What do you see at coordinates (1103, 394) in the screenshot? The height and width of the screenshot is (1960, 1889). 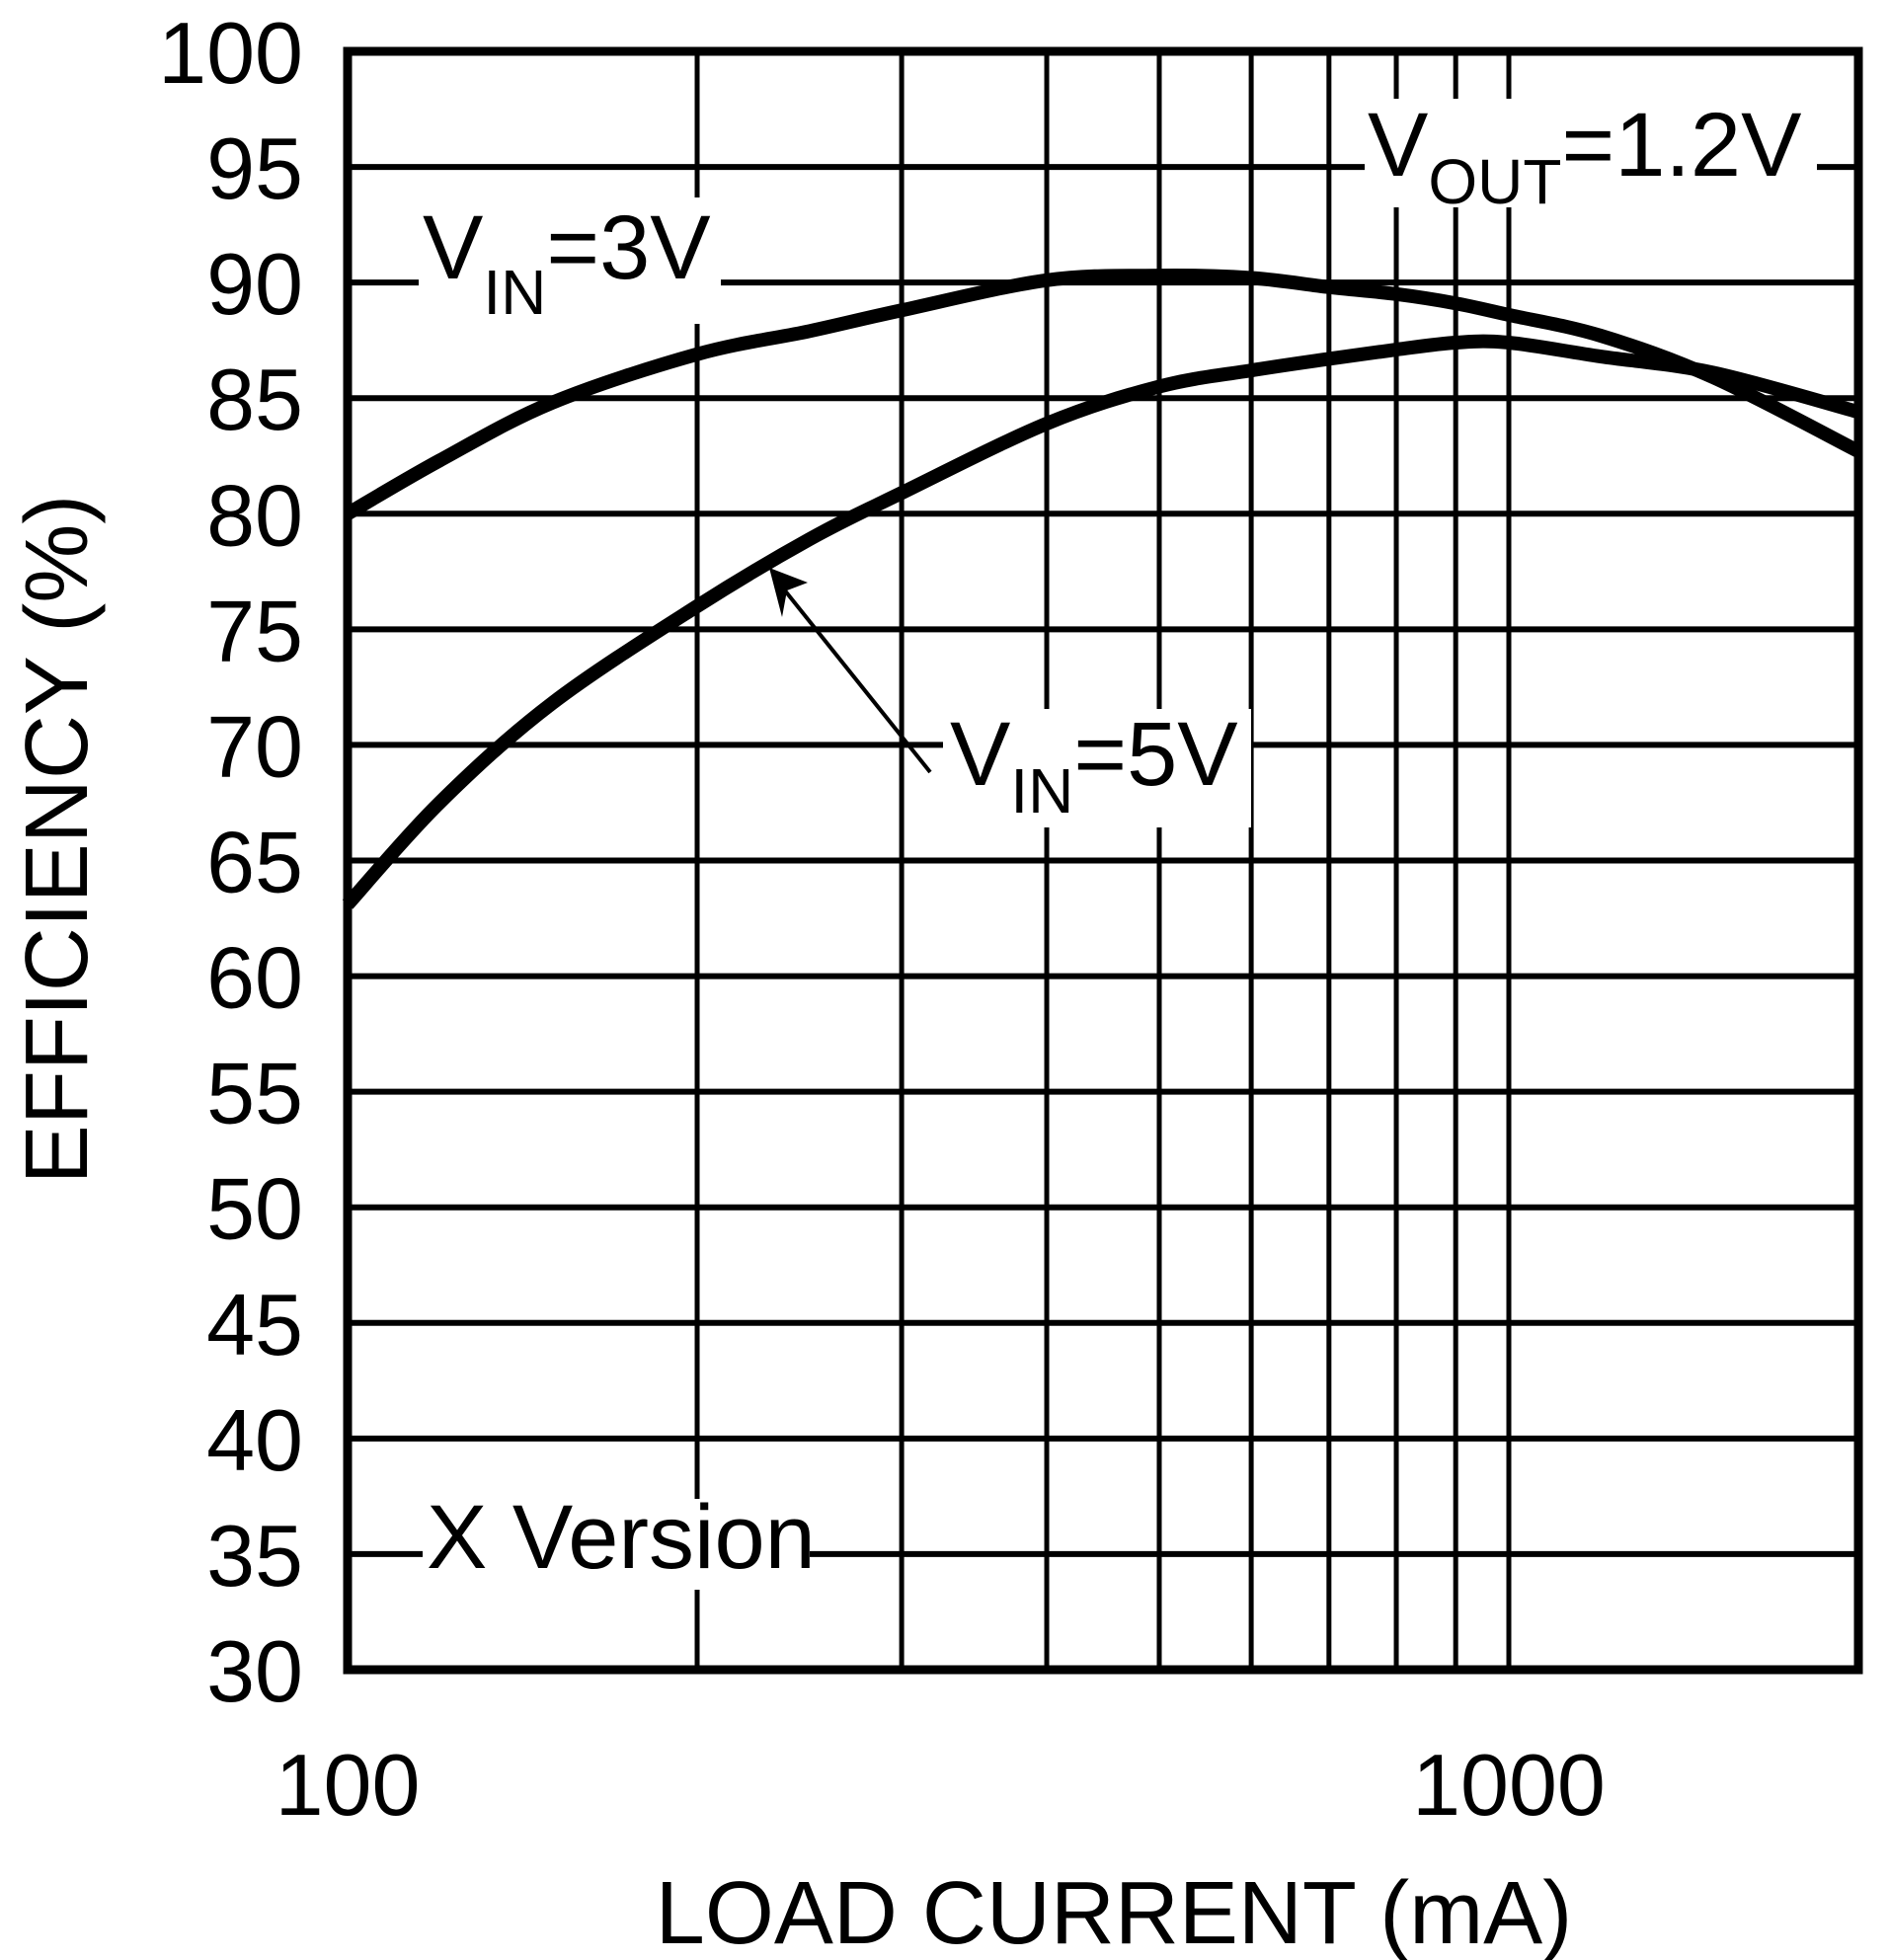 I see `series-line-vin-3v` at bounding box center [1103, 394].